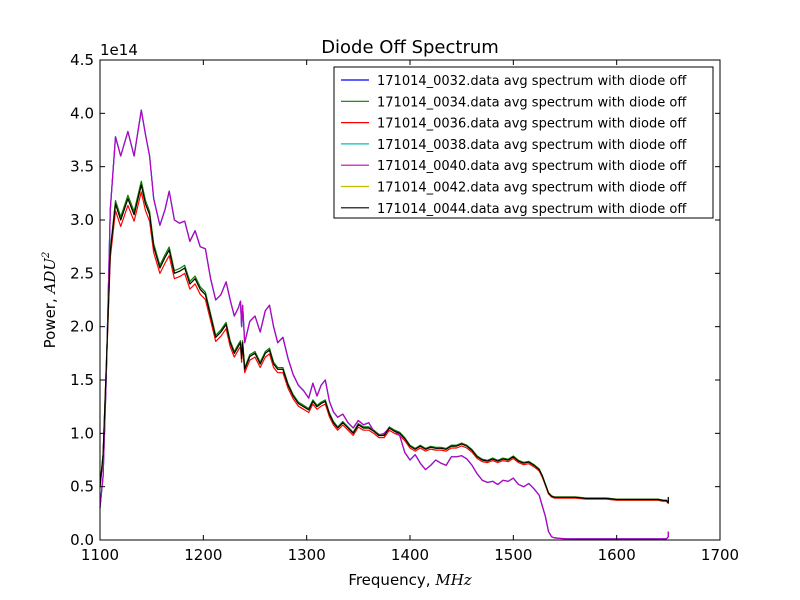  What do you see at coordinates (82, 487) in the screenshot?
I see `y-tick-label: 0.5` at bounding box center [82, 487].